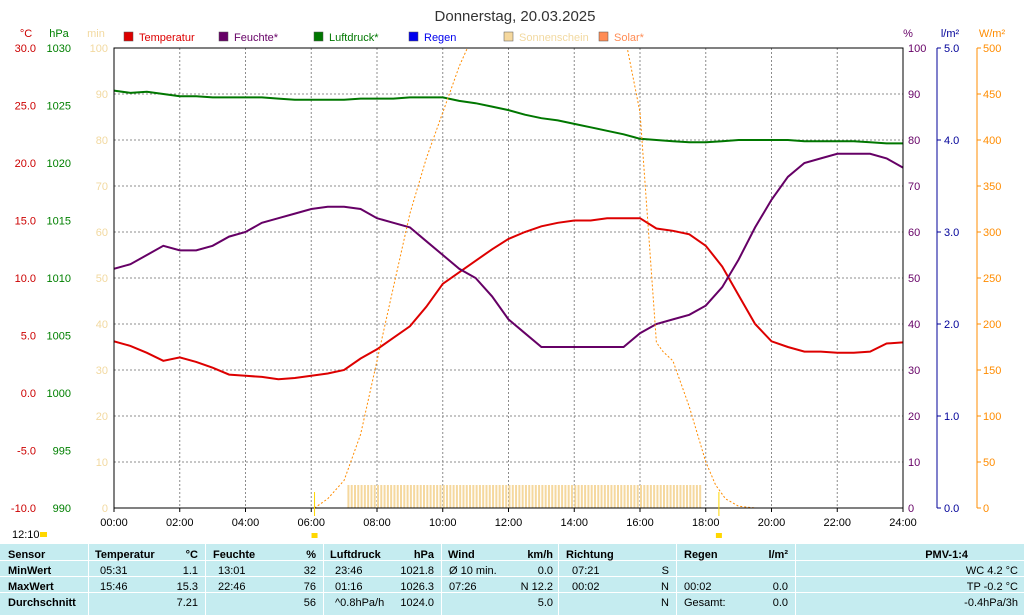  What do you see at coordinates (992, 49) in the screenshot?
I see `y-tick-label-solar: 500` at bounding box center [992, 49].